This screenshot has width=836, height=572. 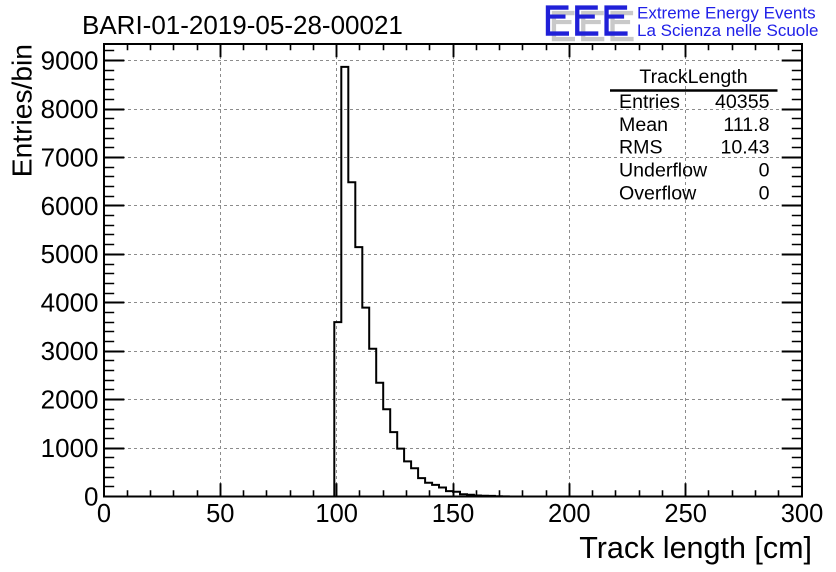 I want to click on svg-text: 5000, so click(x=70, y=254).